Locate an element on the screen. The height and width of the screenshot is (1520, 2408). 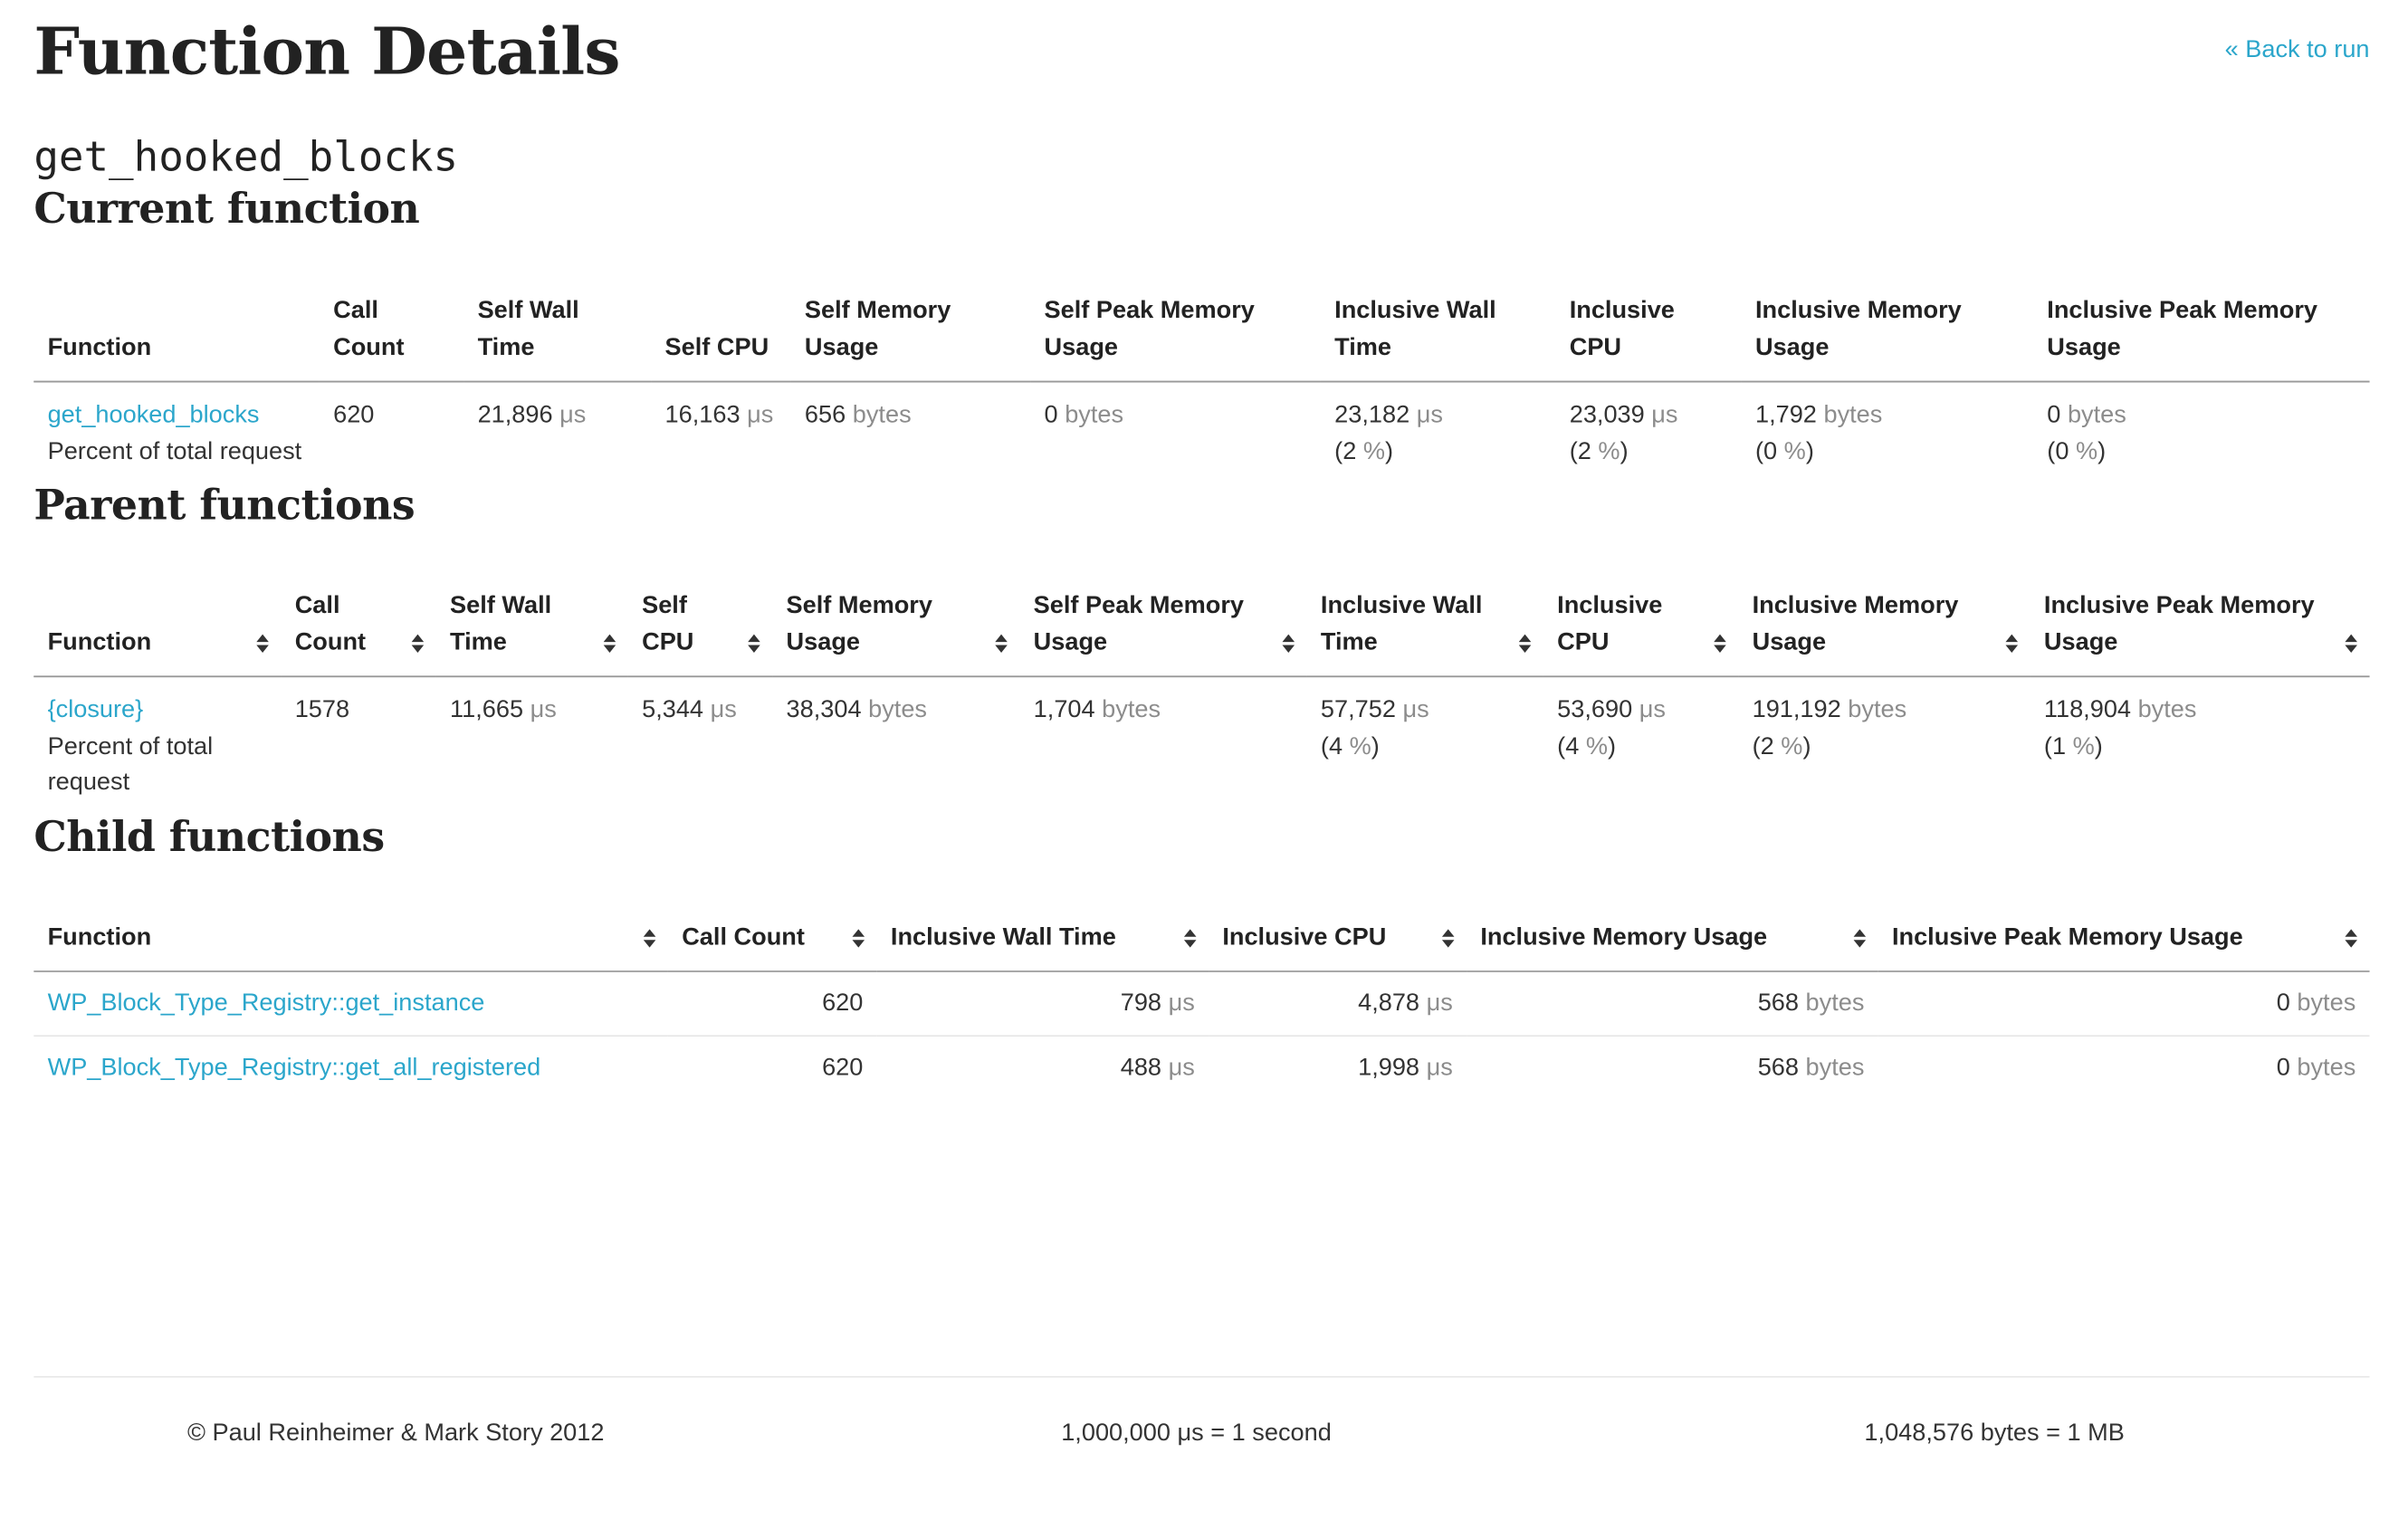
value: 4,878 is located at coordinates (1389, 1004).